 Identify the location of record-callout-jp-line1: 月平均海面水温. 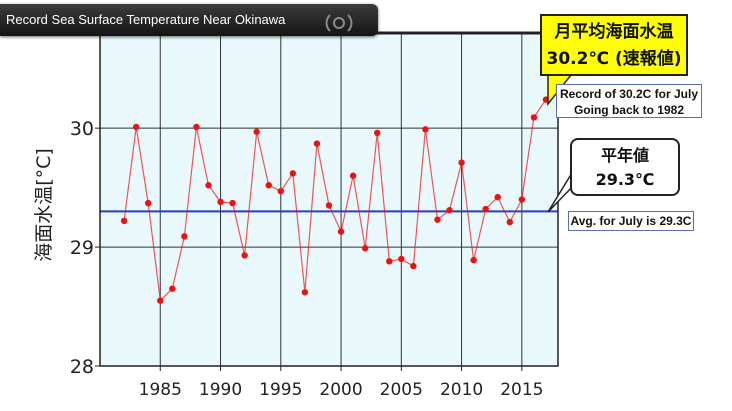
(614, 32).